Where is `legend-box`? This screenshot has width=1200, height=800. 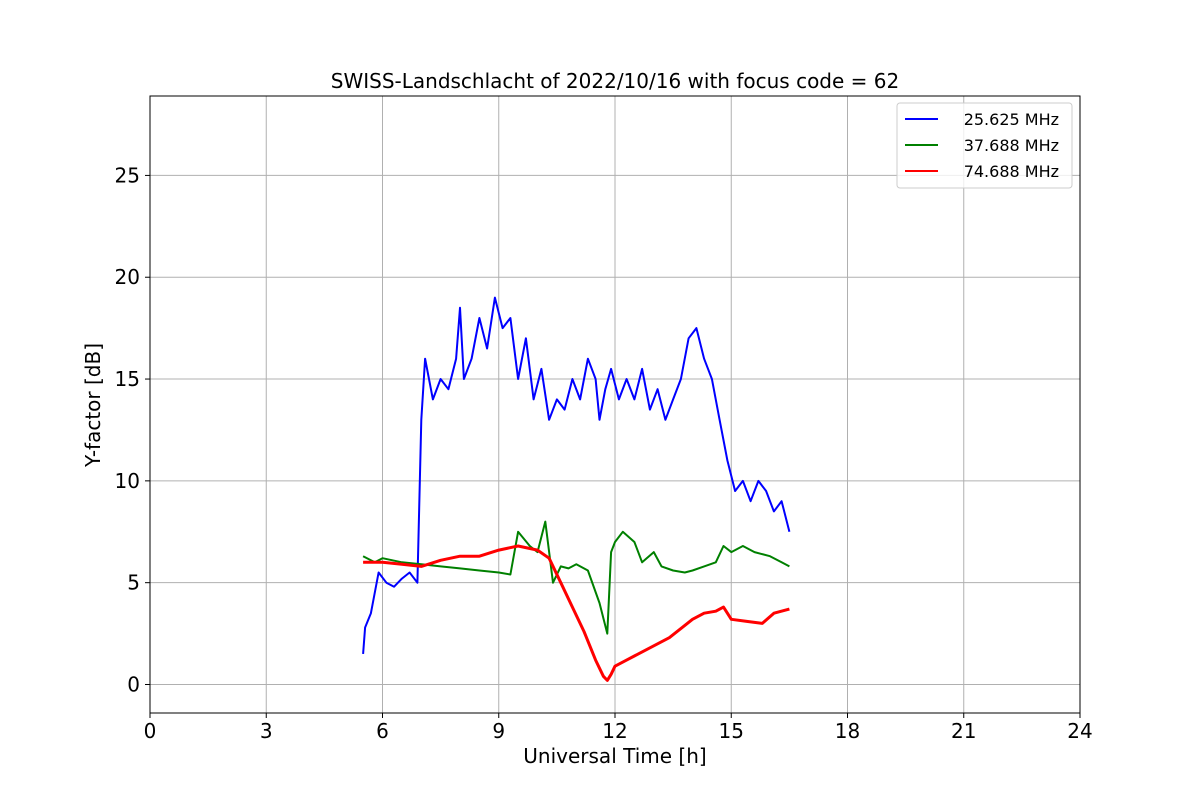
legend-box is located at coordinates (984, 145).